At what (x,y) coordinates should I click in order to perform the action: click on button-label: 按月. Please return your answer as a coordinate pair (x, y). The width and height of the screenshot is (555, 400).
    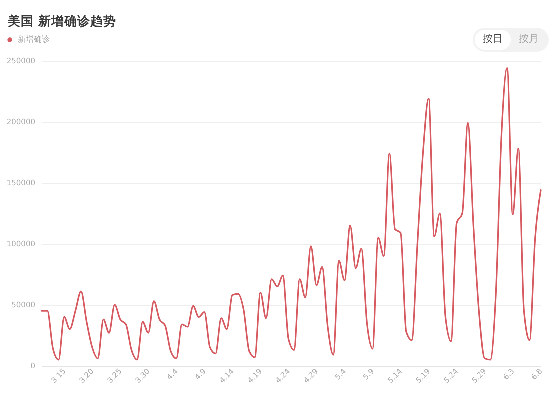
    Looking at the image, I should click on (529, 39).